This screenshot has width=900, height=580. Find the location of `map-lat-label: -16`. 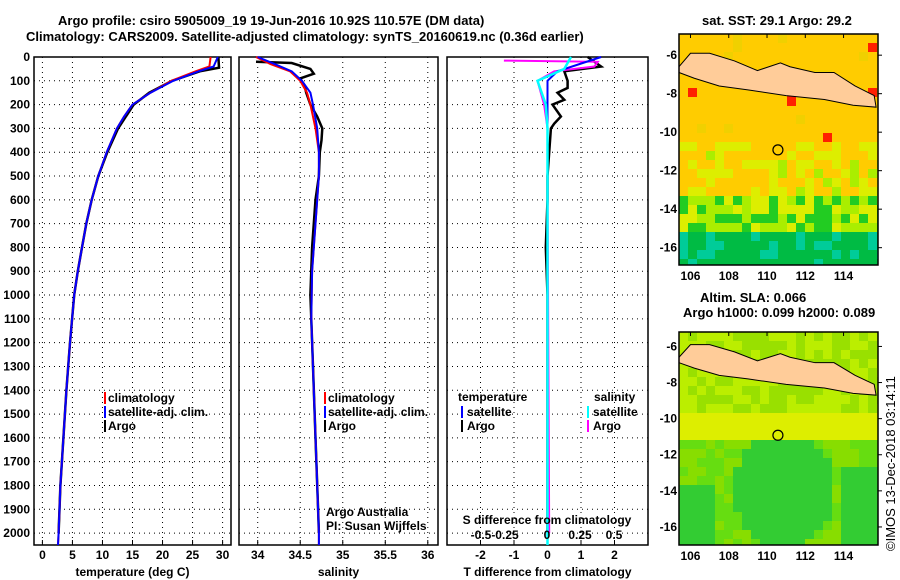

map-lat-label: -16 is located at coordinates (669, 527).